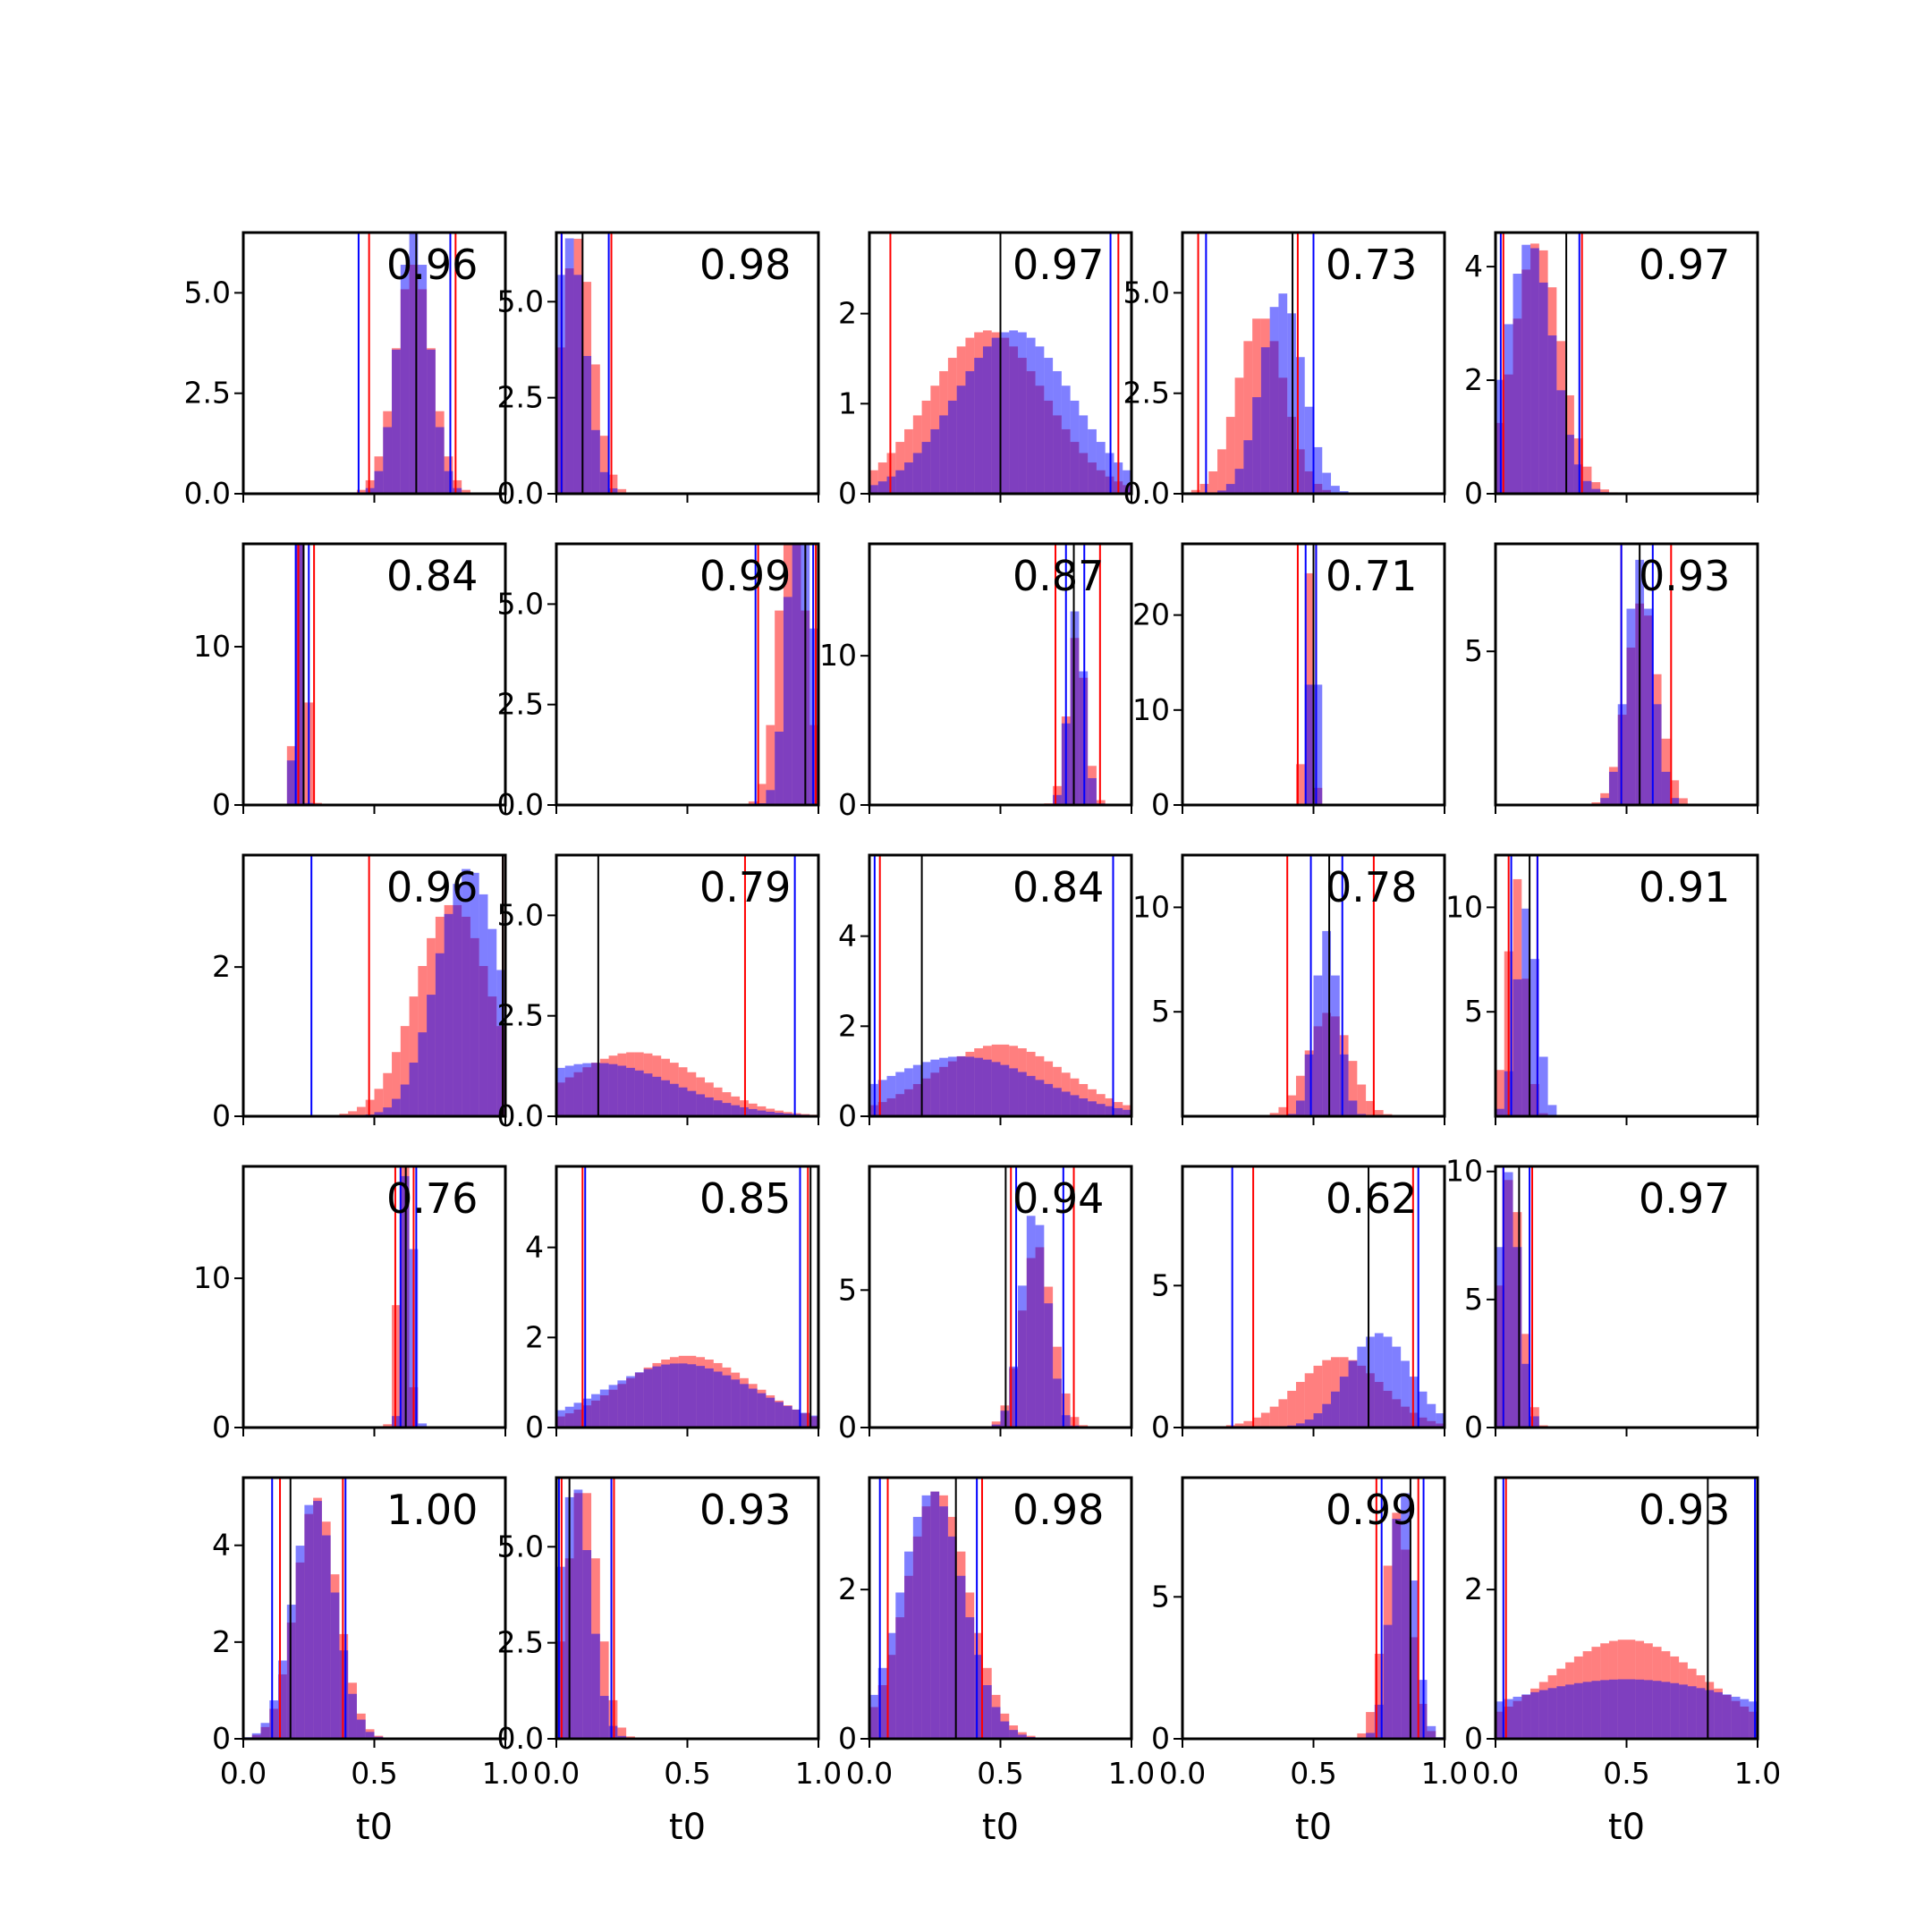 This screenshot has height=1932, width=1932. Describe the element at coordinates (1602, 989) in the screenshot. I see `panel-3-5: 5 10 0.91` at that location.